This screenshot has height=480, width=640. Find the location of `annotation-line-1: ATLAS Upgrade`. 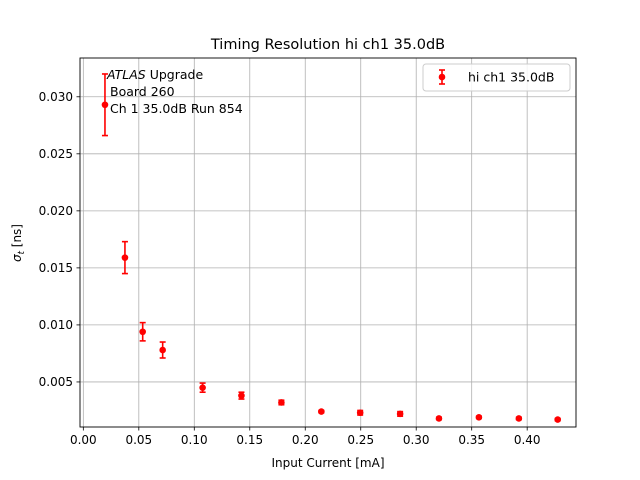

annotation-line-1: ATLAS Upgrade is located at coordinates (154, 74).